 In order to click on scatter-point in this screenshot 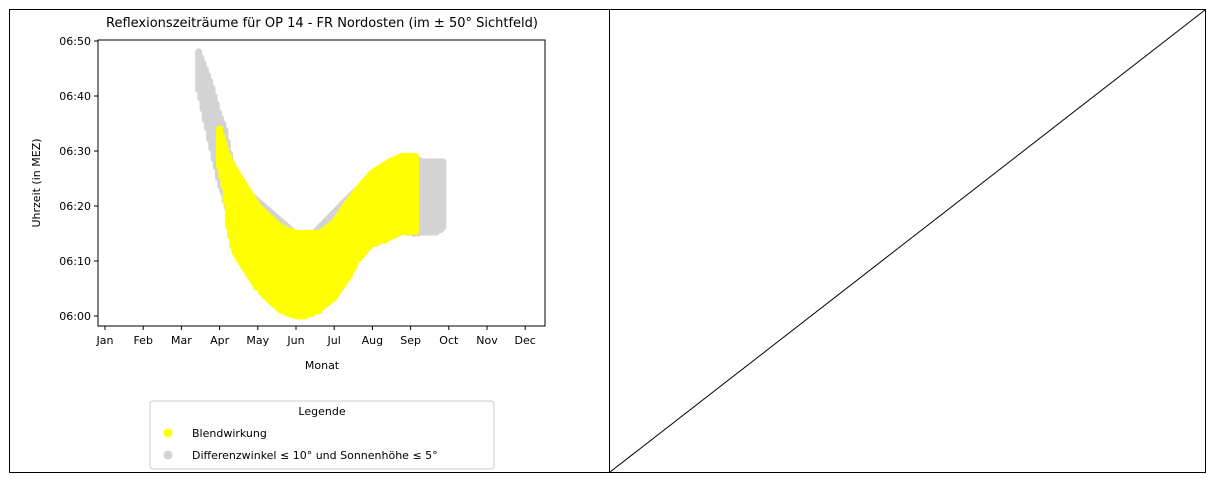, I will do `click(443, 227)`.